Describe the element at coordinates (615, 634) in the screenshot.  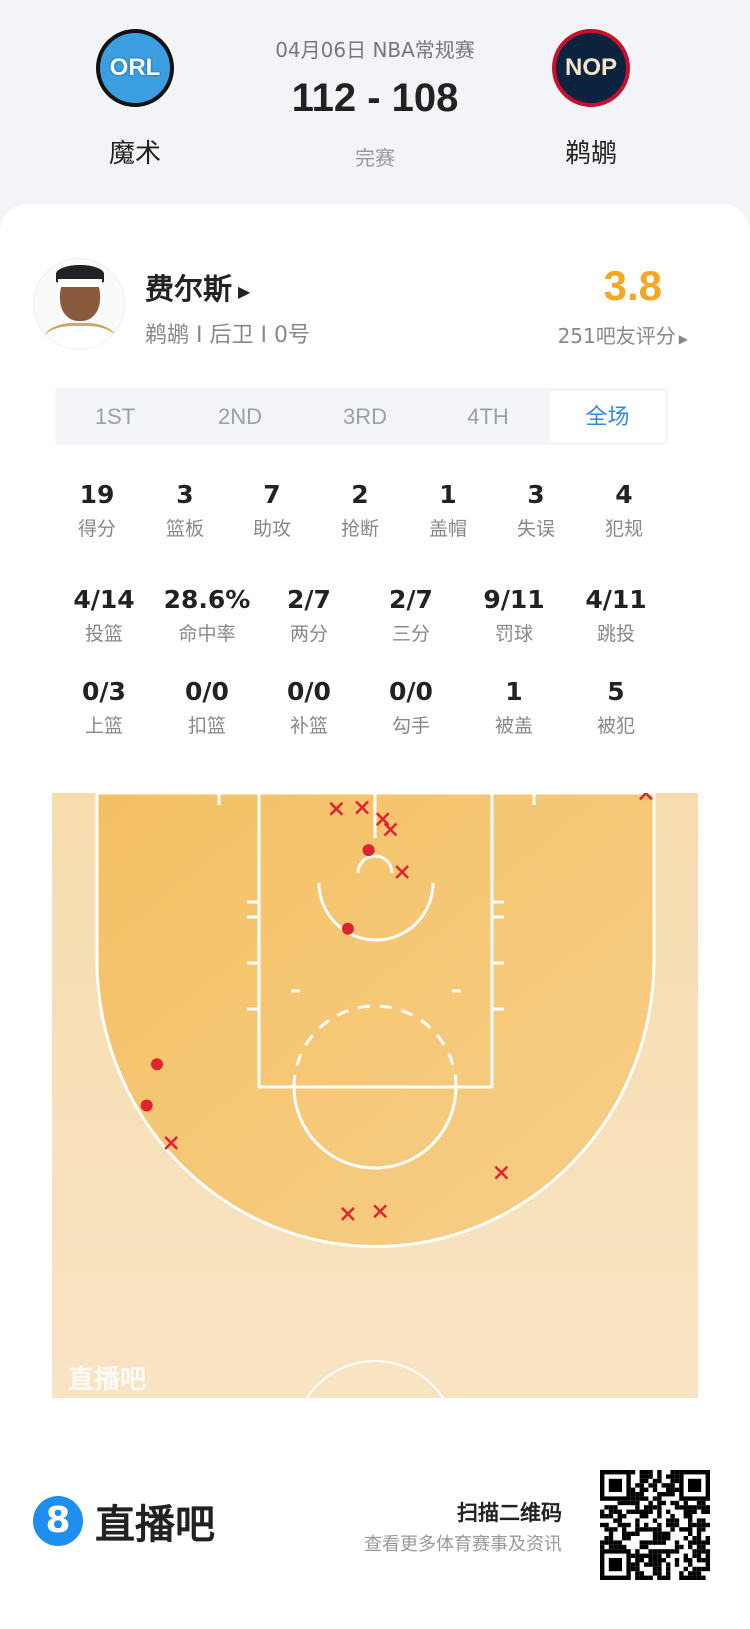
I see `stat-label: 跳投` at that location.